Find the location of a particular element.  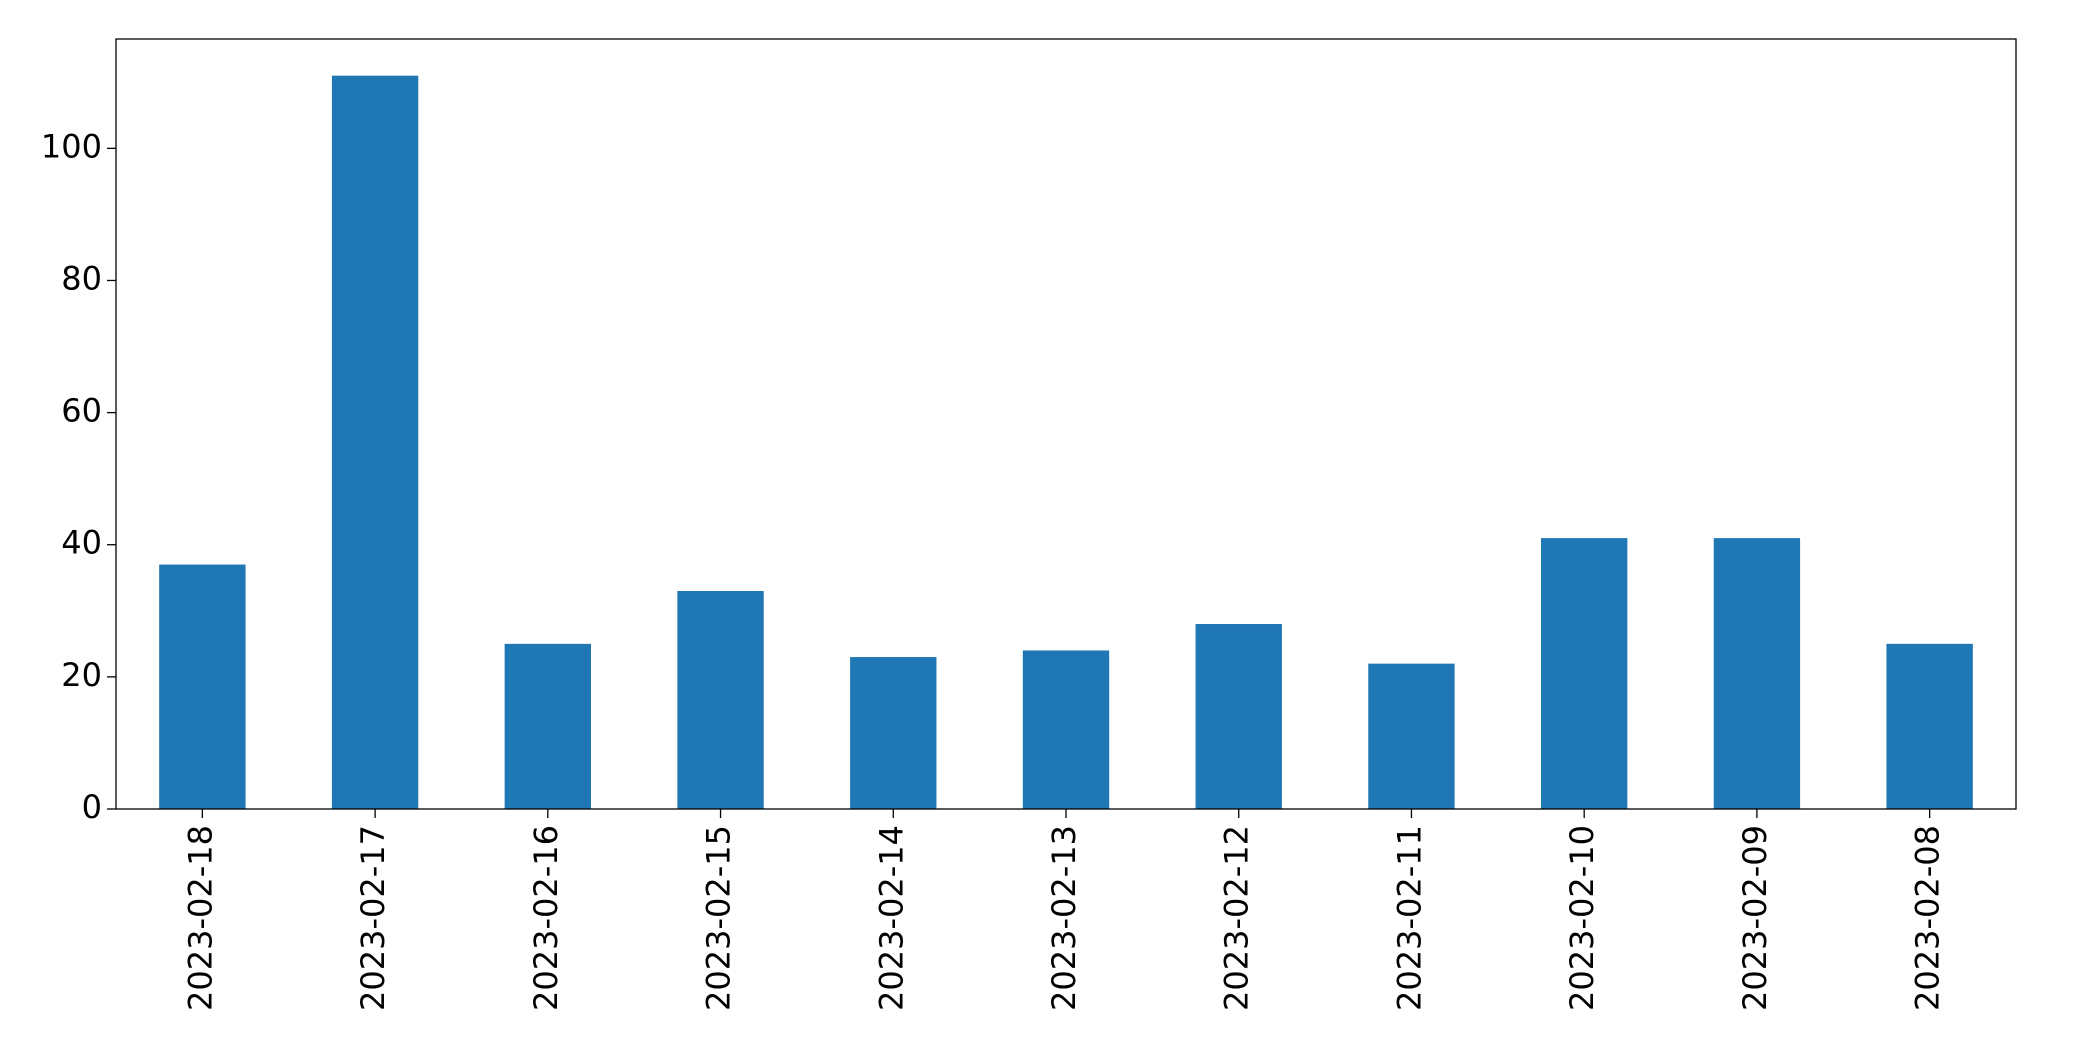

x-tick-label: 2023-02-16 is located at coordinates (546, 918).